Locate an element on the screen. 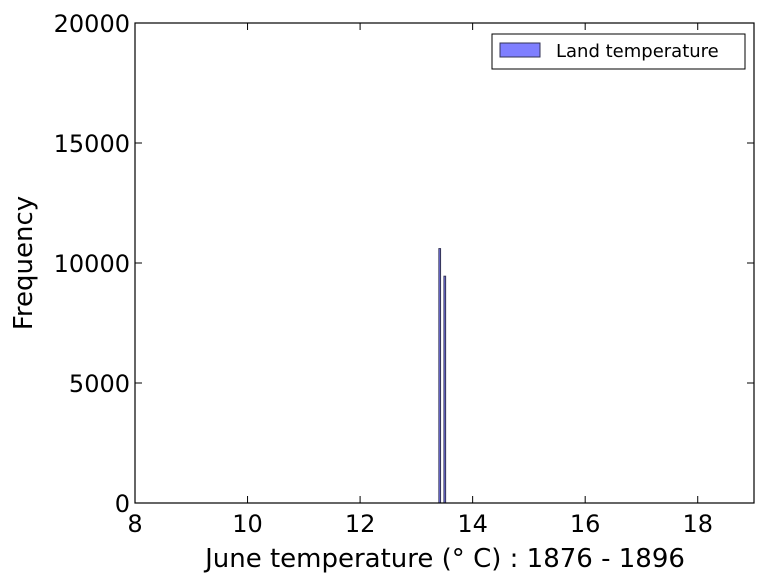 The image size is (764, 586). x-tick-label: 14 is located at coordinates (472, 524).